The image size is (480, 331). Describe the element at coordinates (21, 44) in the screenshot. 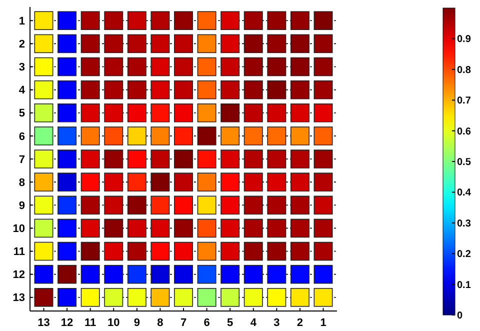

I see `y-tick-label: 2` at that location.